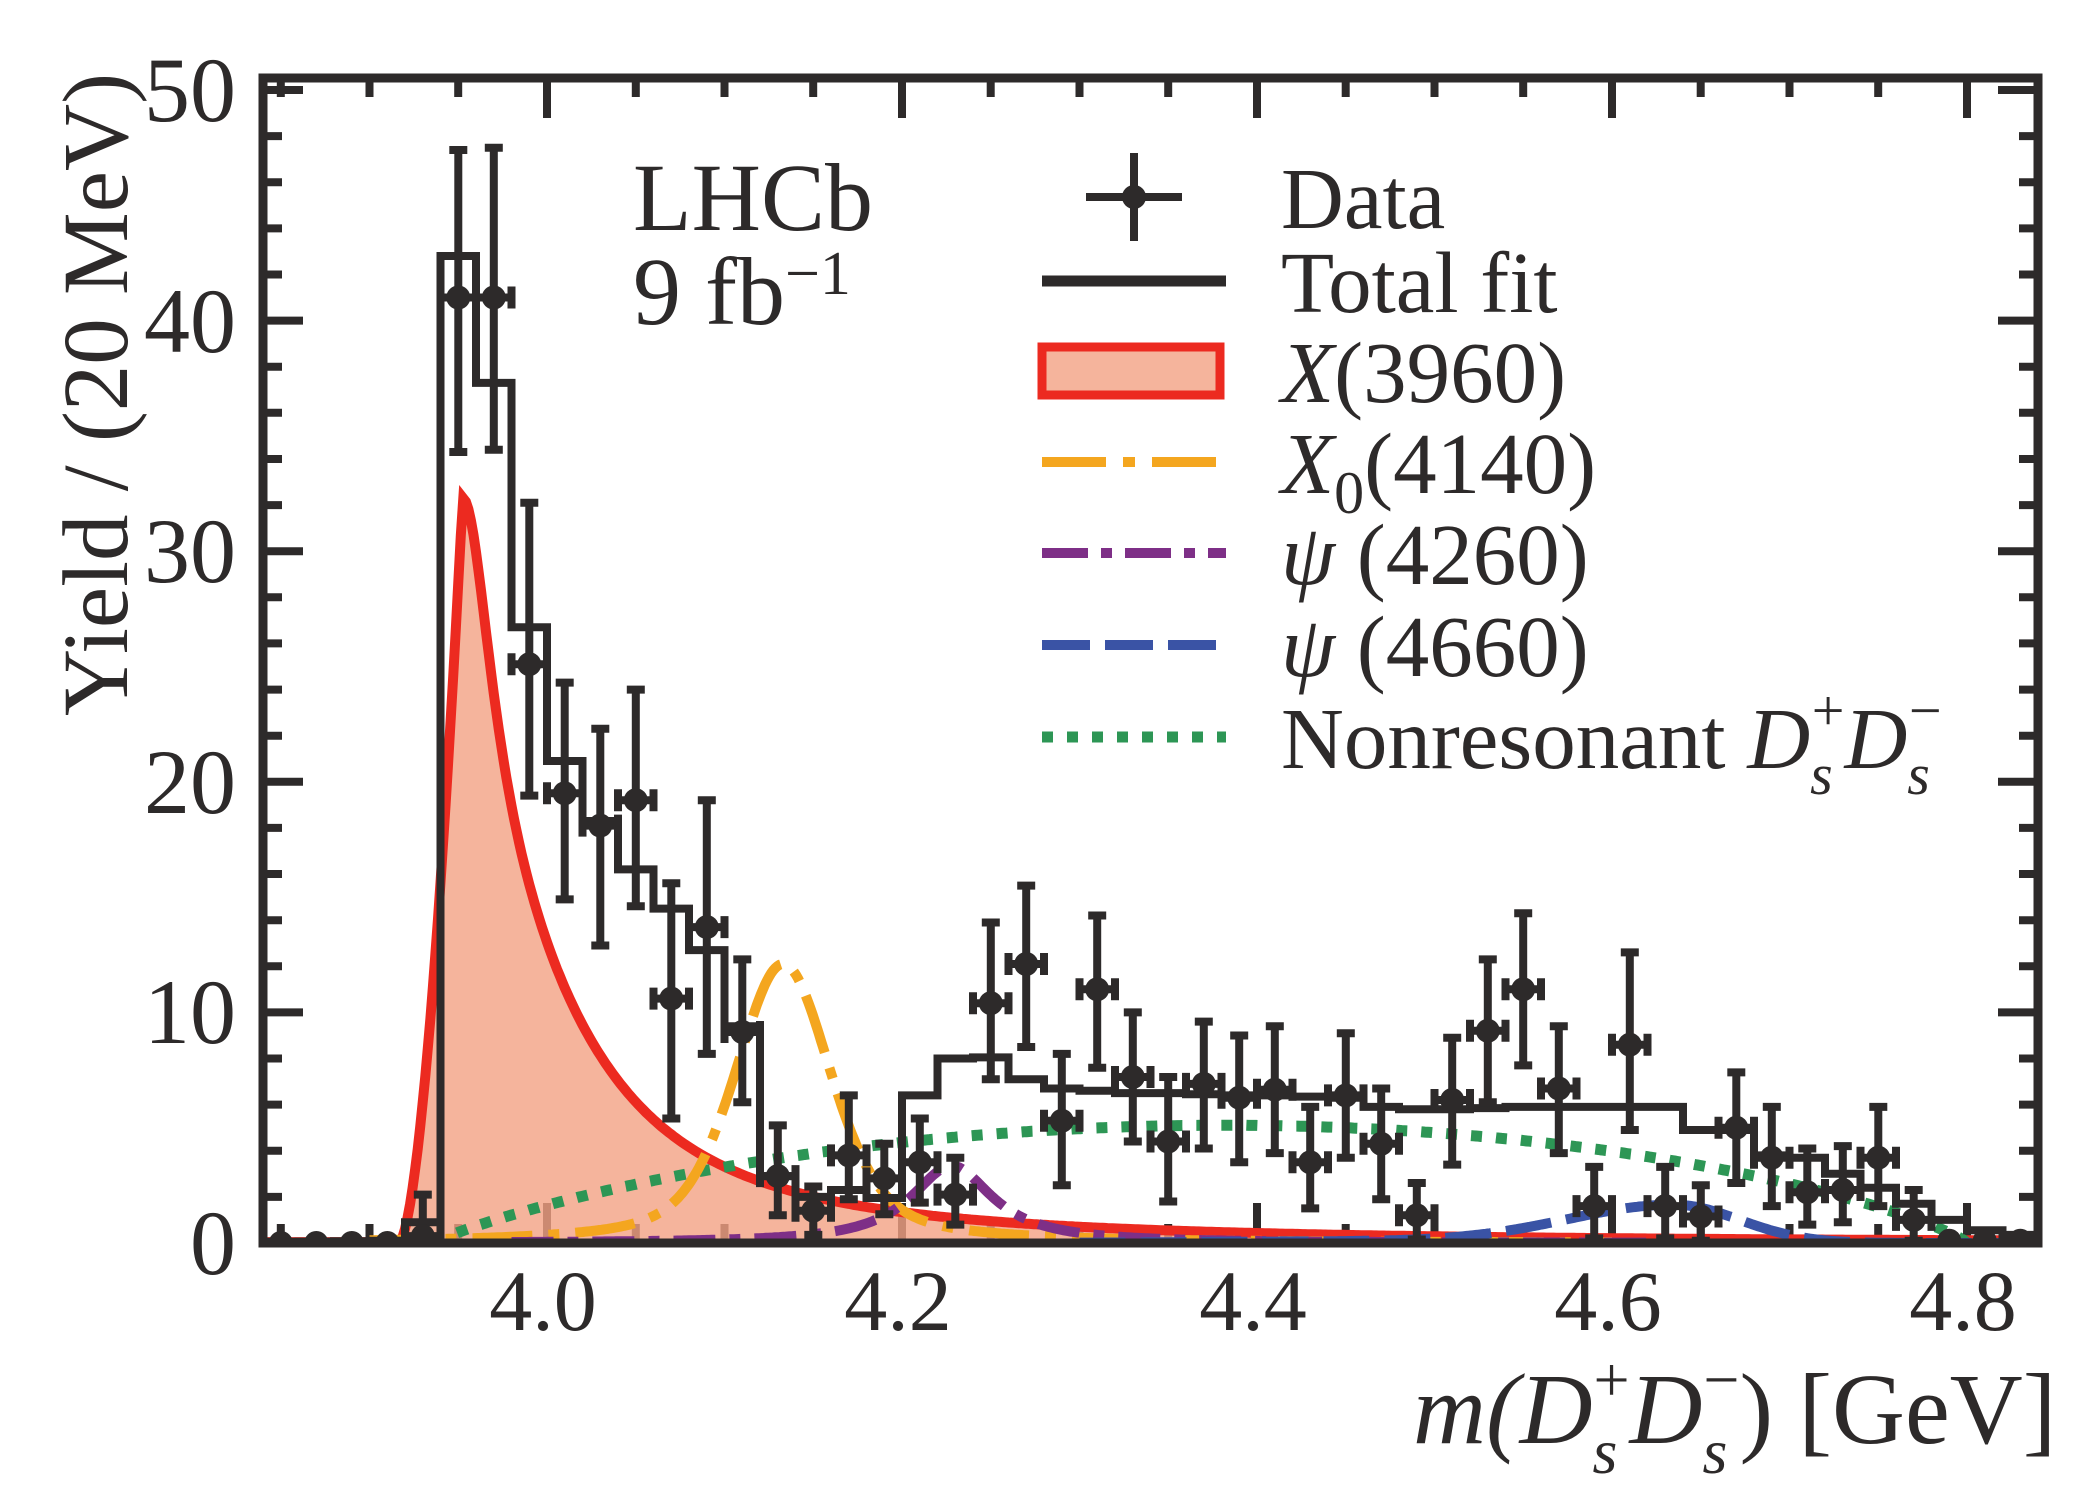 The width and height of the screenshot is (2100, 1500). I want to click on svg-text: m(Ds+Ds−) [GeV], so click(1734, 1415).